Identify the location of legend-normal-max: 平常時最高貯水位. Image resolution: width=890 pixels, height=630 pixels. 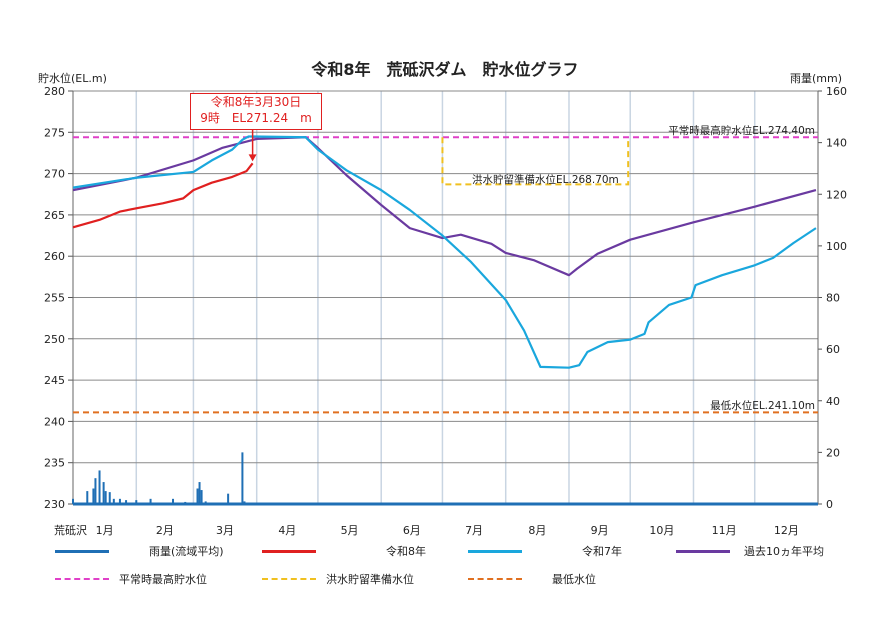
(131, 579).